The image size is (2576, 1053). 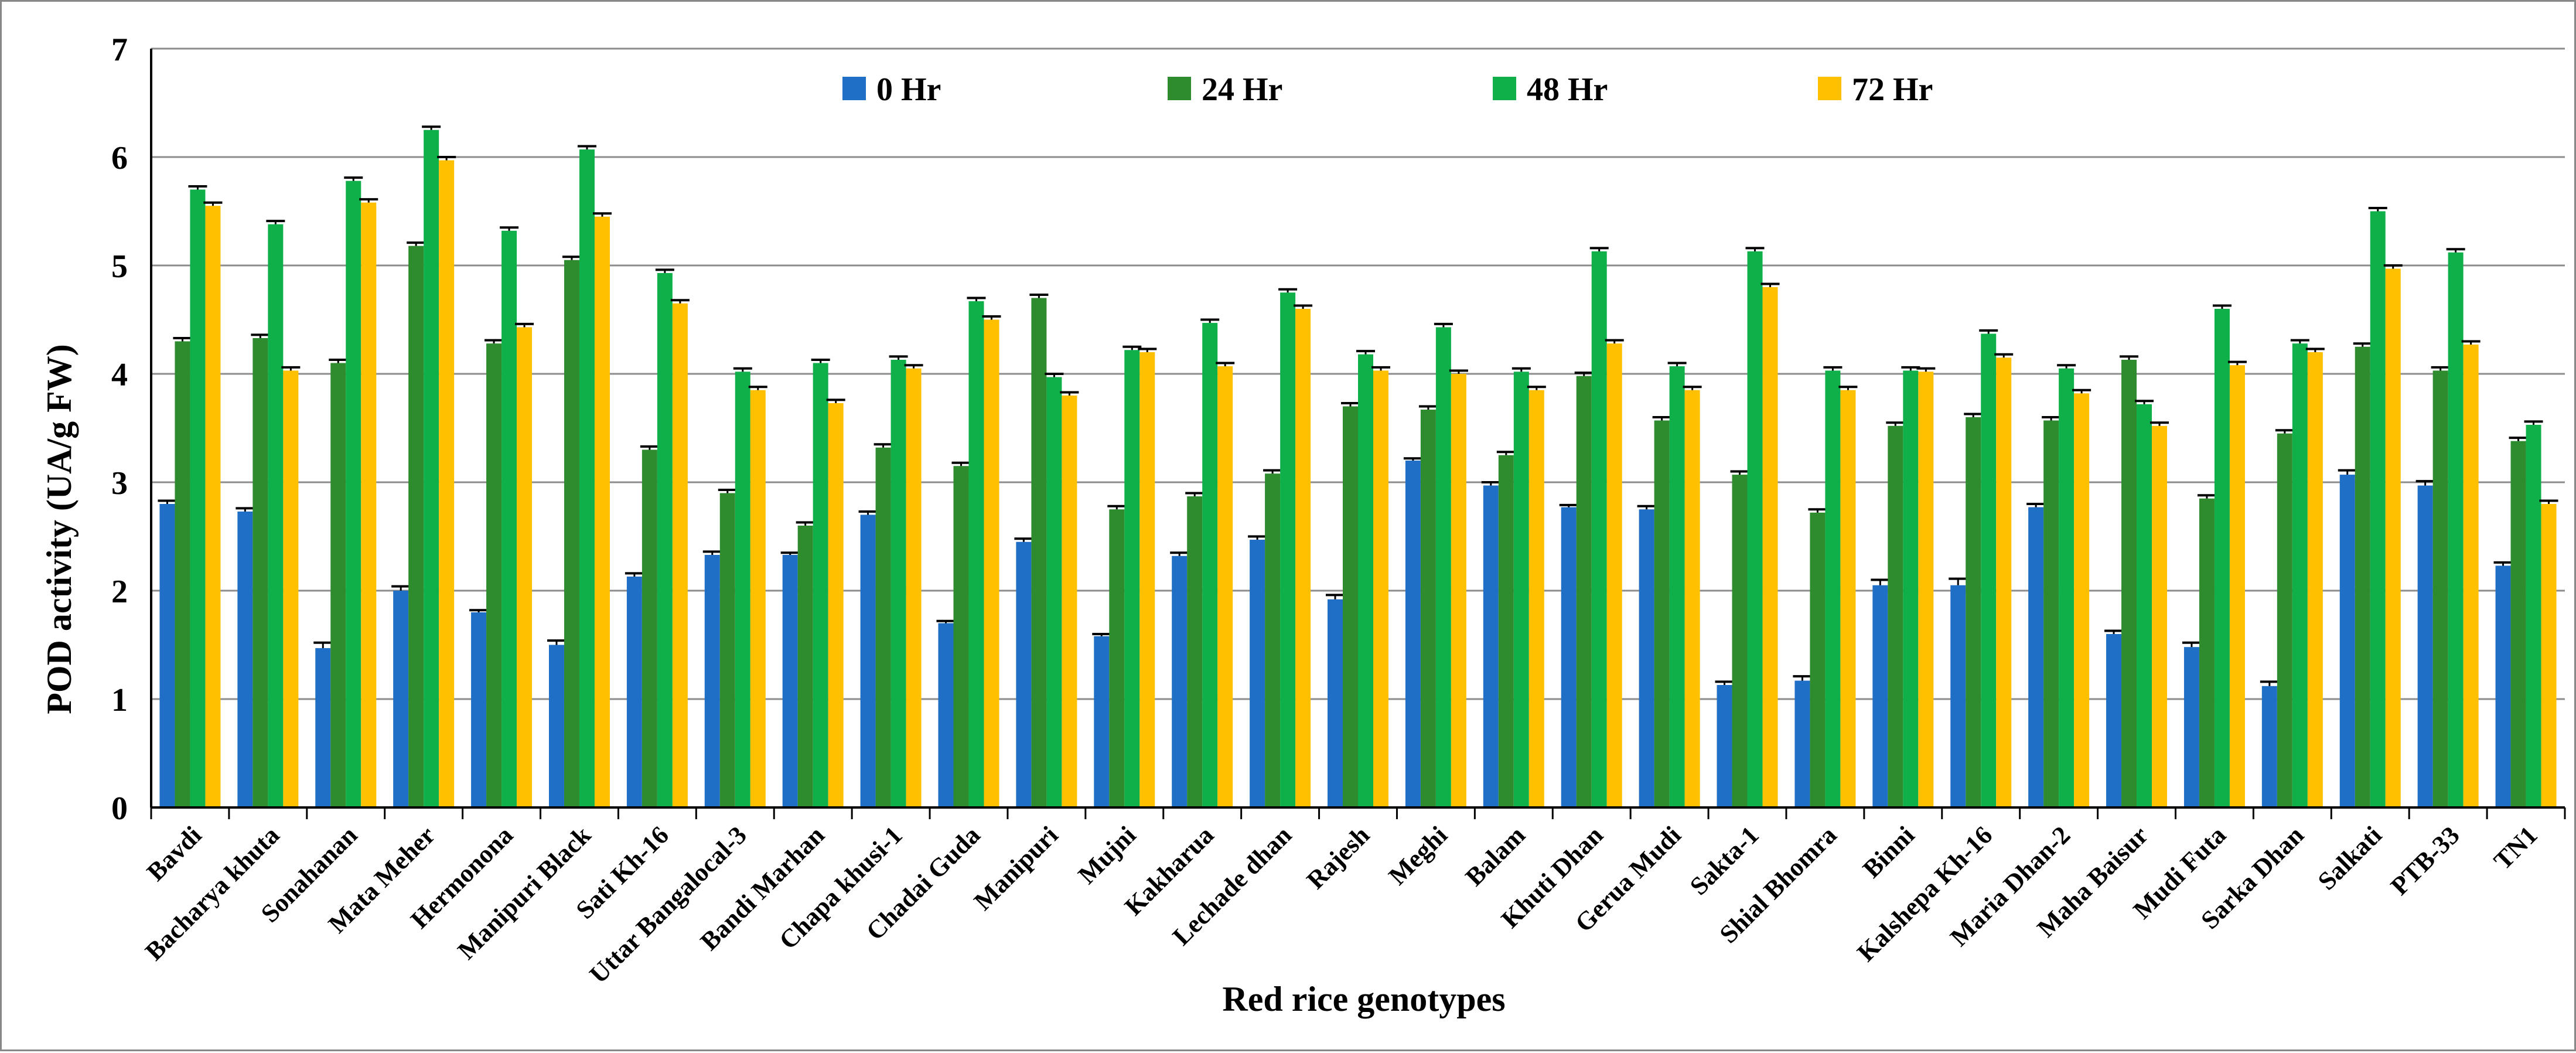 I want to click on x-tick-label: Rajesh, so click(x=1338, y=857).